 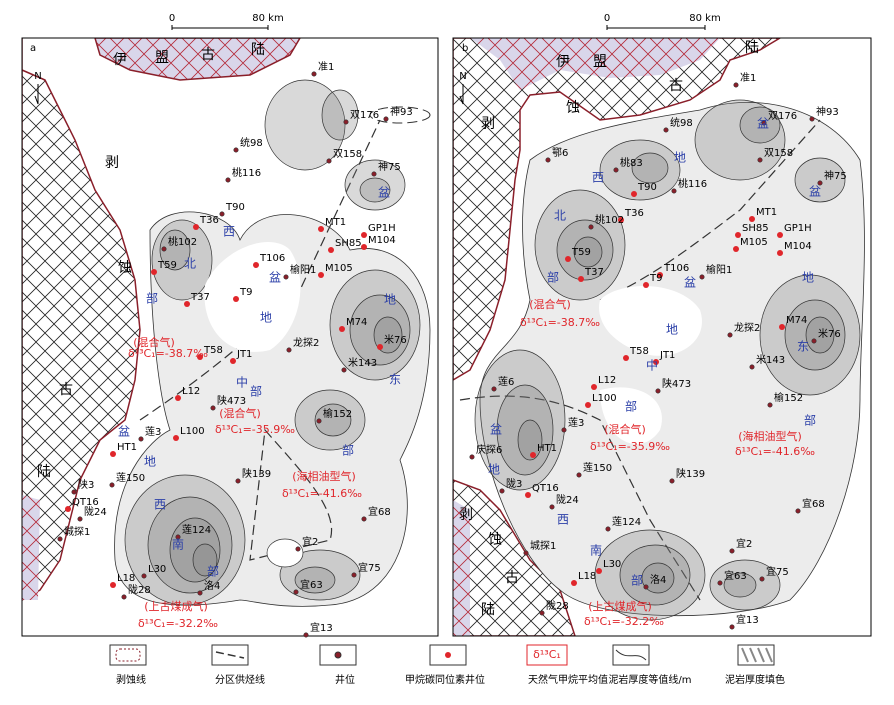 I want to click on well-label: 榆152, so click(x=337, y=413).